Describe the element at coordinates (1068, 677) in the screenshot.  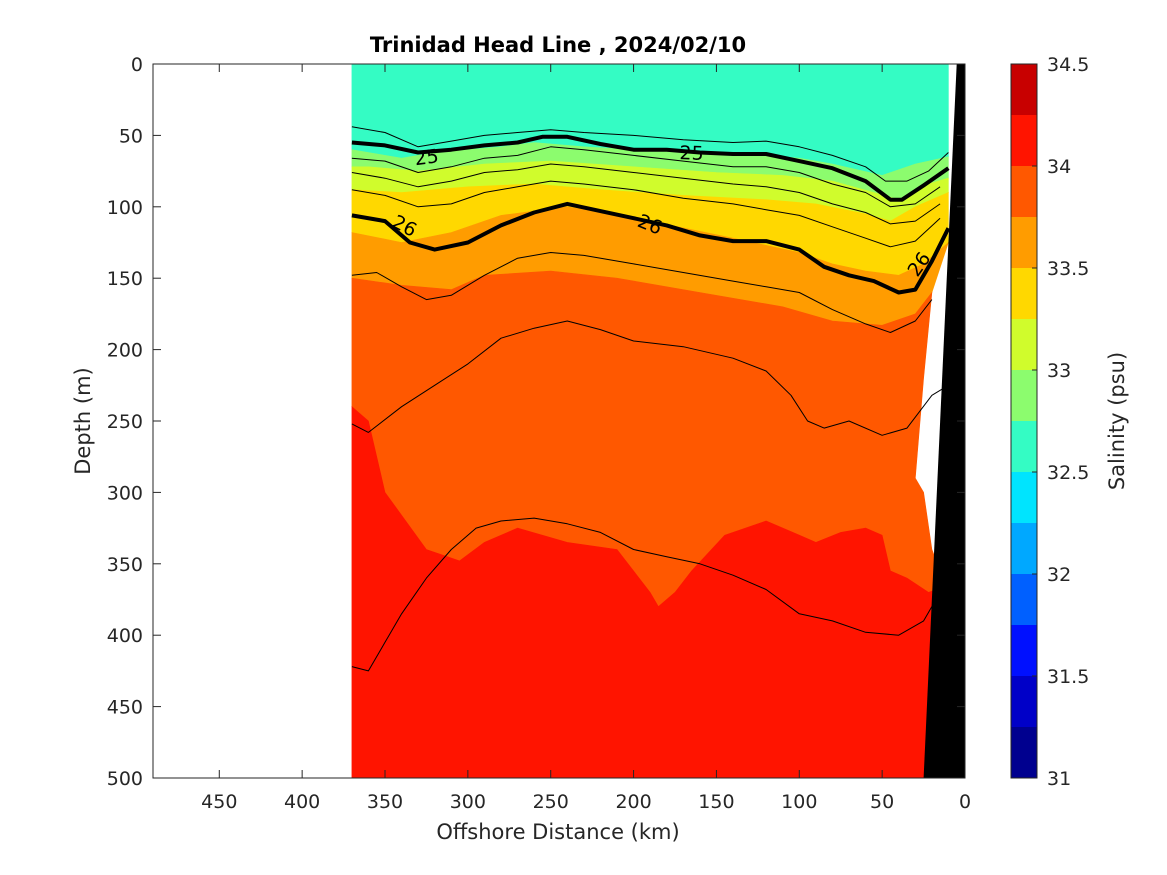
I see `colorbar-tick-label-1: 31.5` at that location.